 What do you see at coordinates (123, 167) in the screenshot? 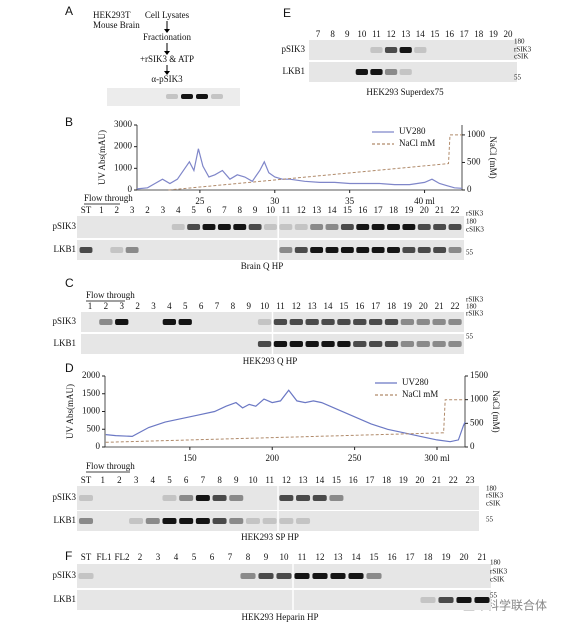
I see `y-tick-label: 1000` at bounding box center [123, 167].